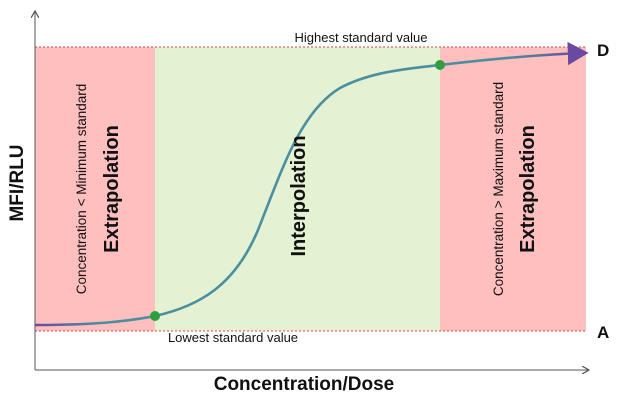  What do you see at coordinates (17, 182) in the screenshot?
I see `y-axis-label: MFI/RLU` at bounding box center [17, 182].